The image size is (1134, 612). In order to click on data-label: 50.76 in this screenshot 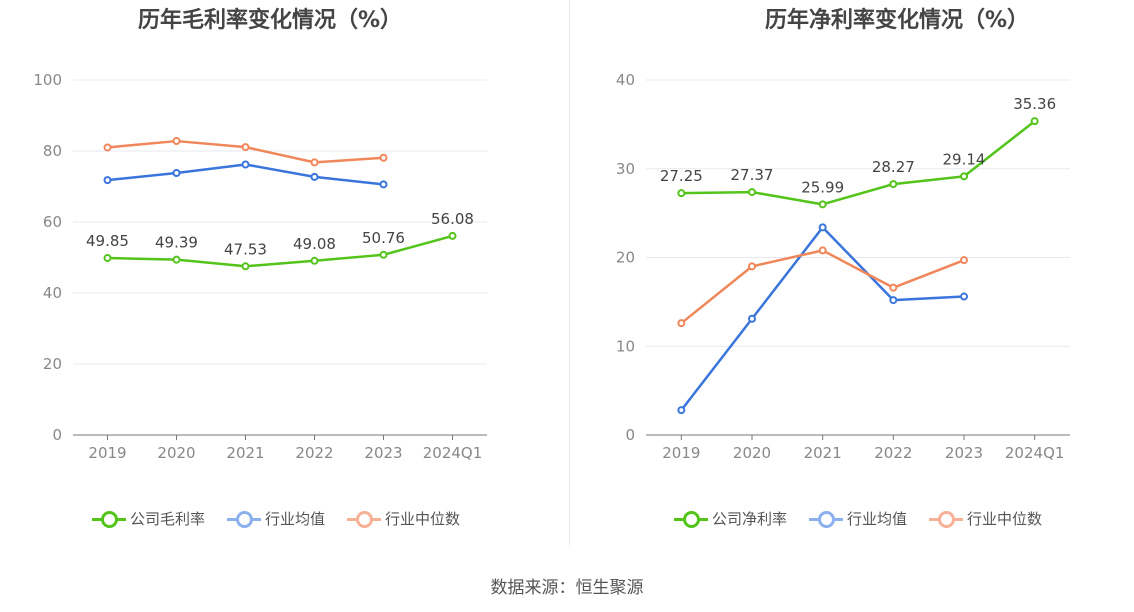, I will do `click(383, 238)`.